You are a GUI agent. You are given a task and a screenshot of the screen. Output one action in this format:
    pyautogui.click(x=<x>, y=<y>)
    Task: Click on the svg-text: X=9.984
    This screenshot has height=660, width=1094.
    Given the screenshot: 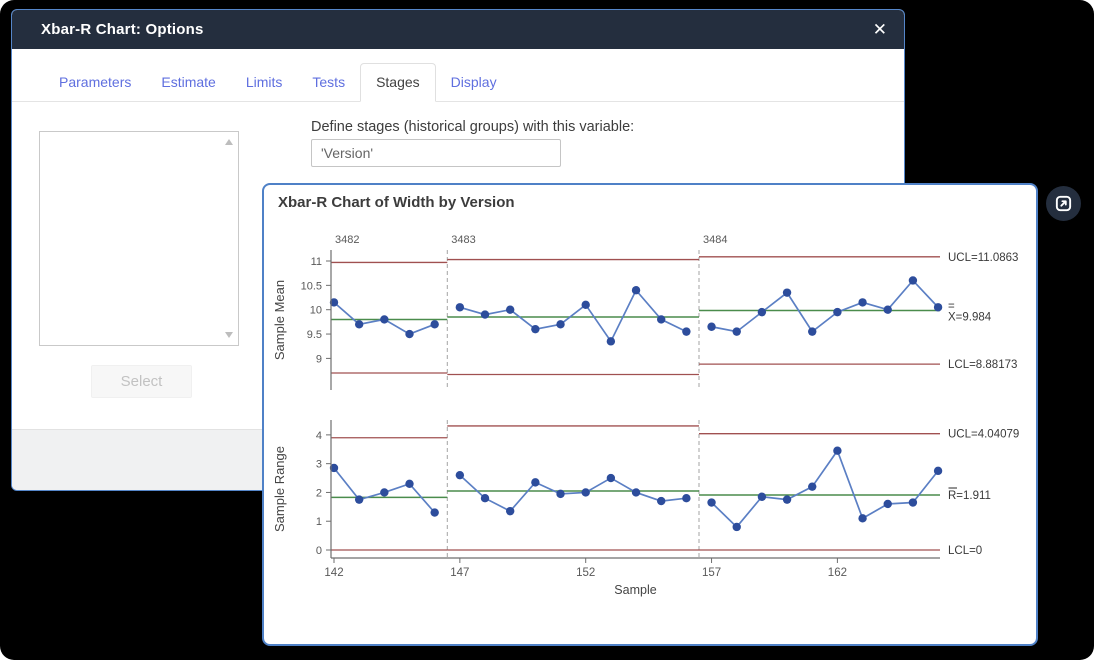 What is the action you would take?
    pyautogui.click(x=970, y=317)
    